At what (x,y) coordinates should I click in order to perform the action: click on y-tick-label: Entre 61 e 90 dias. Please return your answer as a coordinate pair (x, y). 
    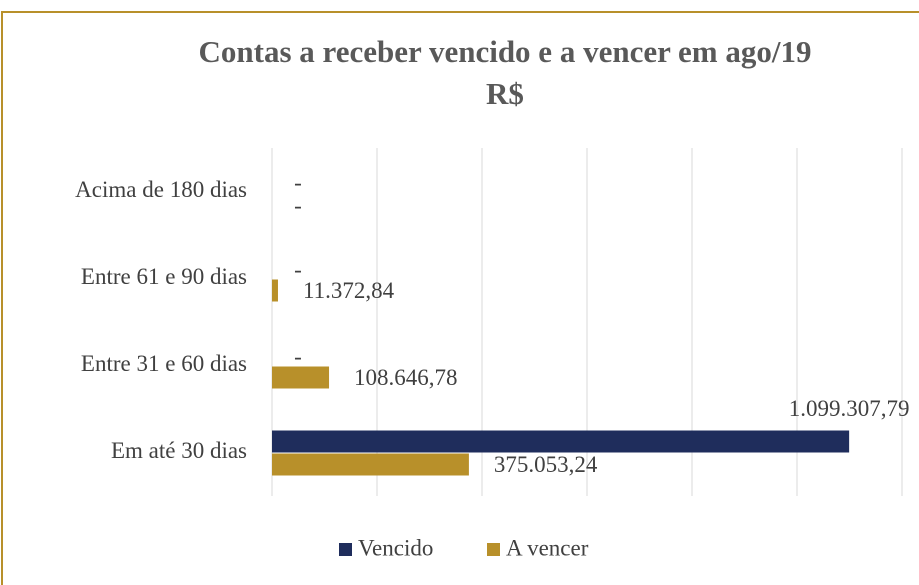
    Looking at the image, I should click on (164, 276).